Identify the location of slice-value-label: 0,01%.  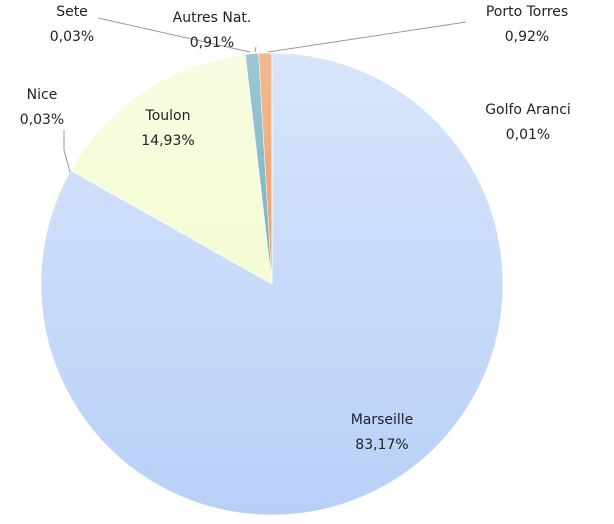
(528, 135).